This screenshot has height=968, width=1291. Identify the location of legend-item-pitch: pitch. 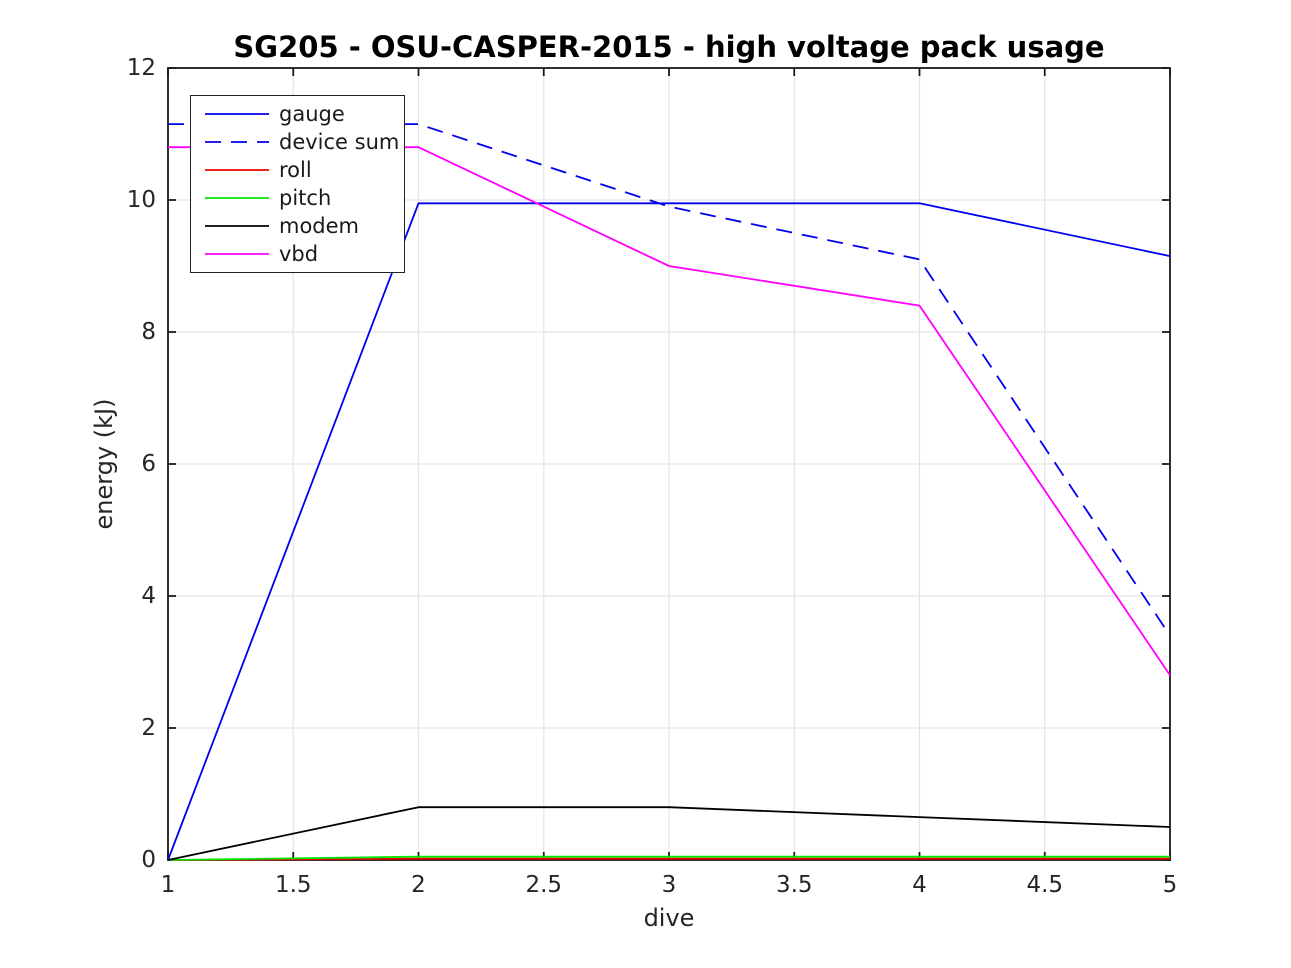
(304, 198).